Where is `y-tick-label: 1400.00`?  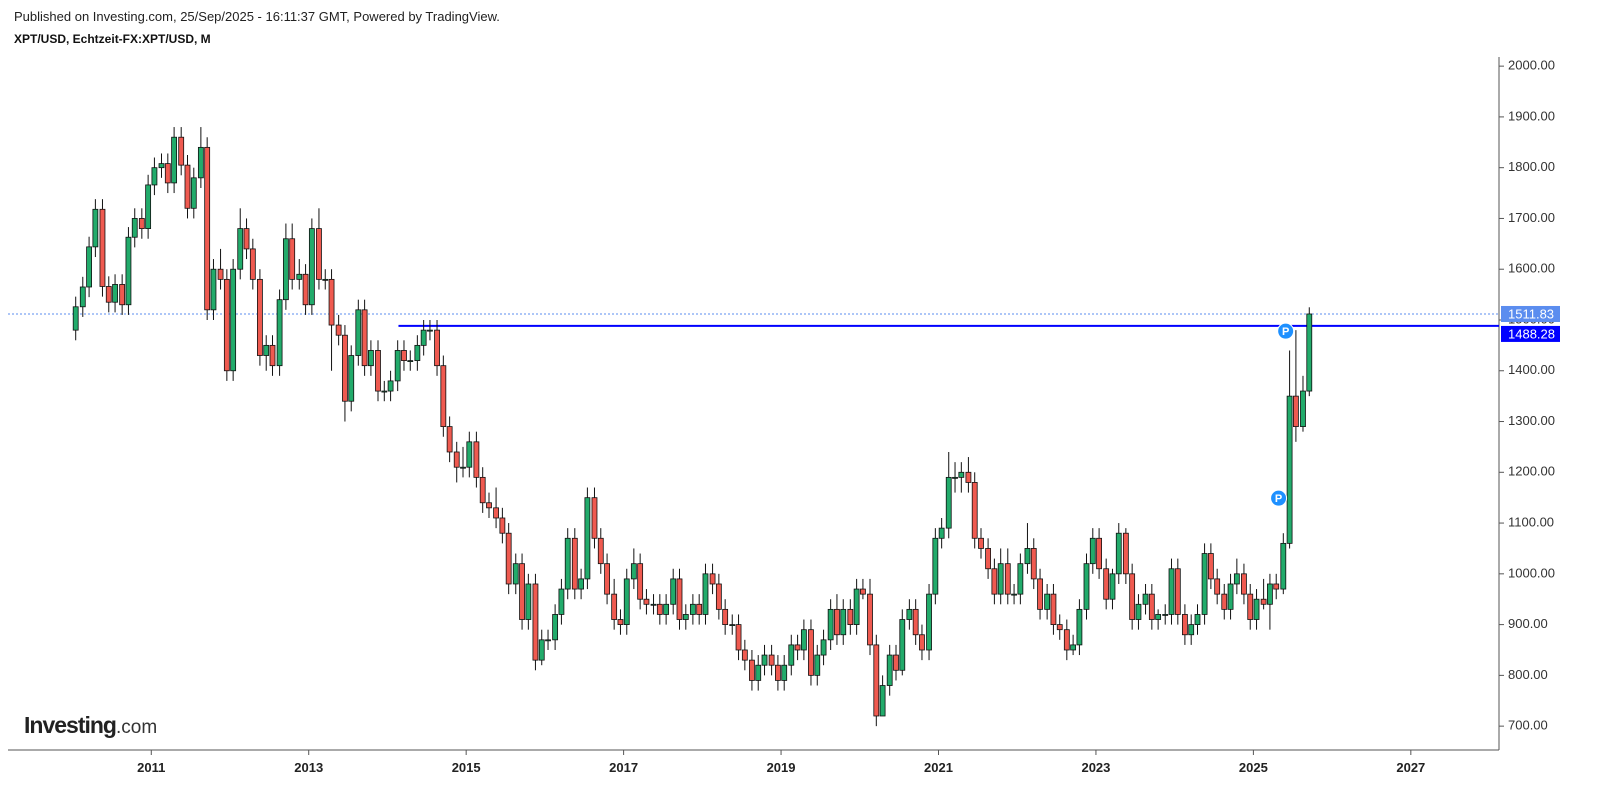 y-tick-label: 1400.00 is located at coordinates (1531, 369).